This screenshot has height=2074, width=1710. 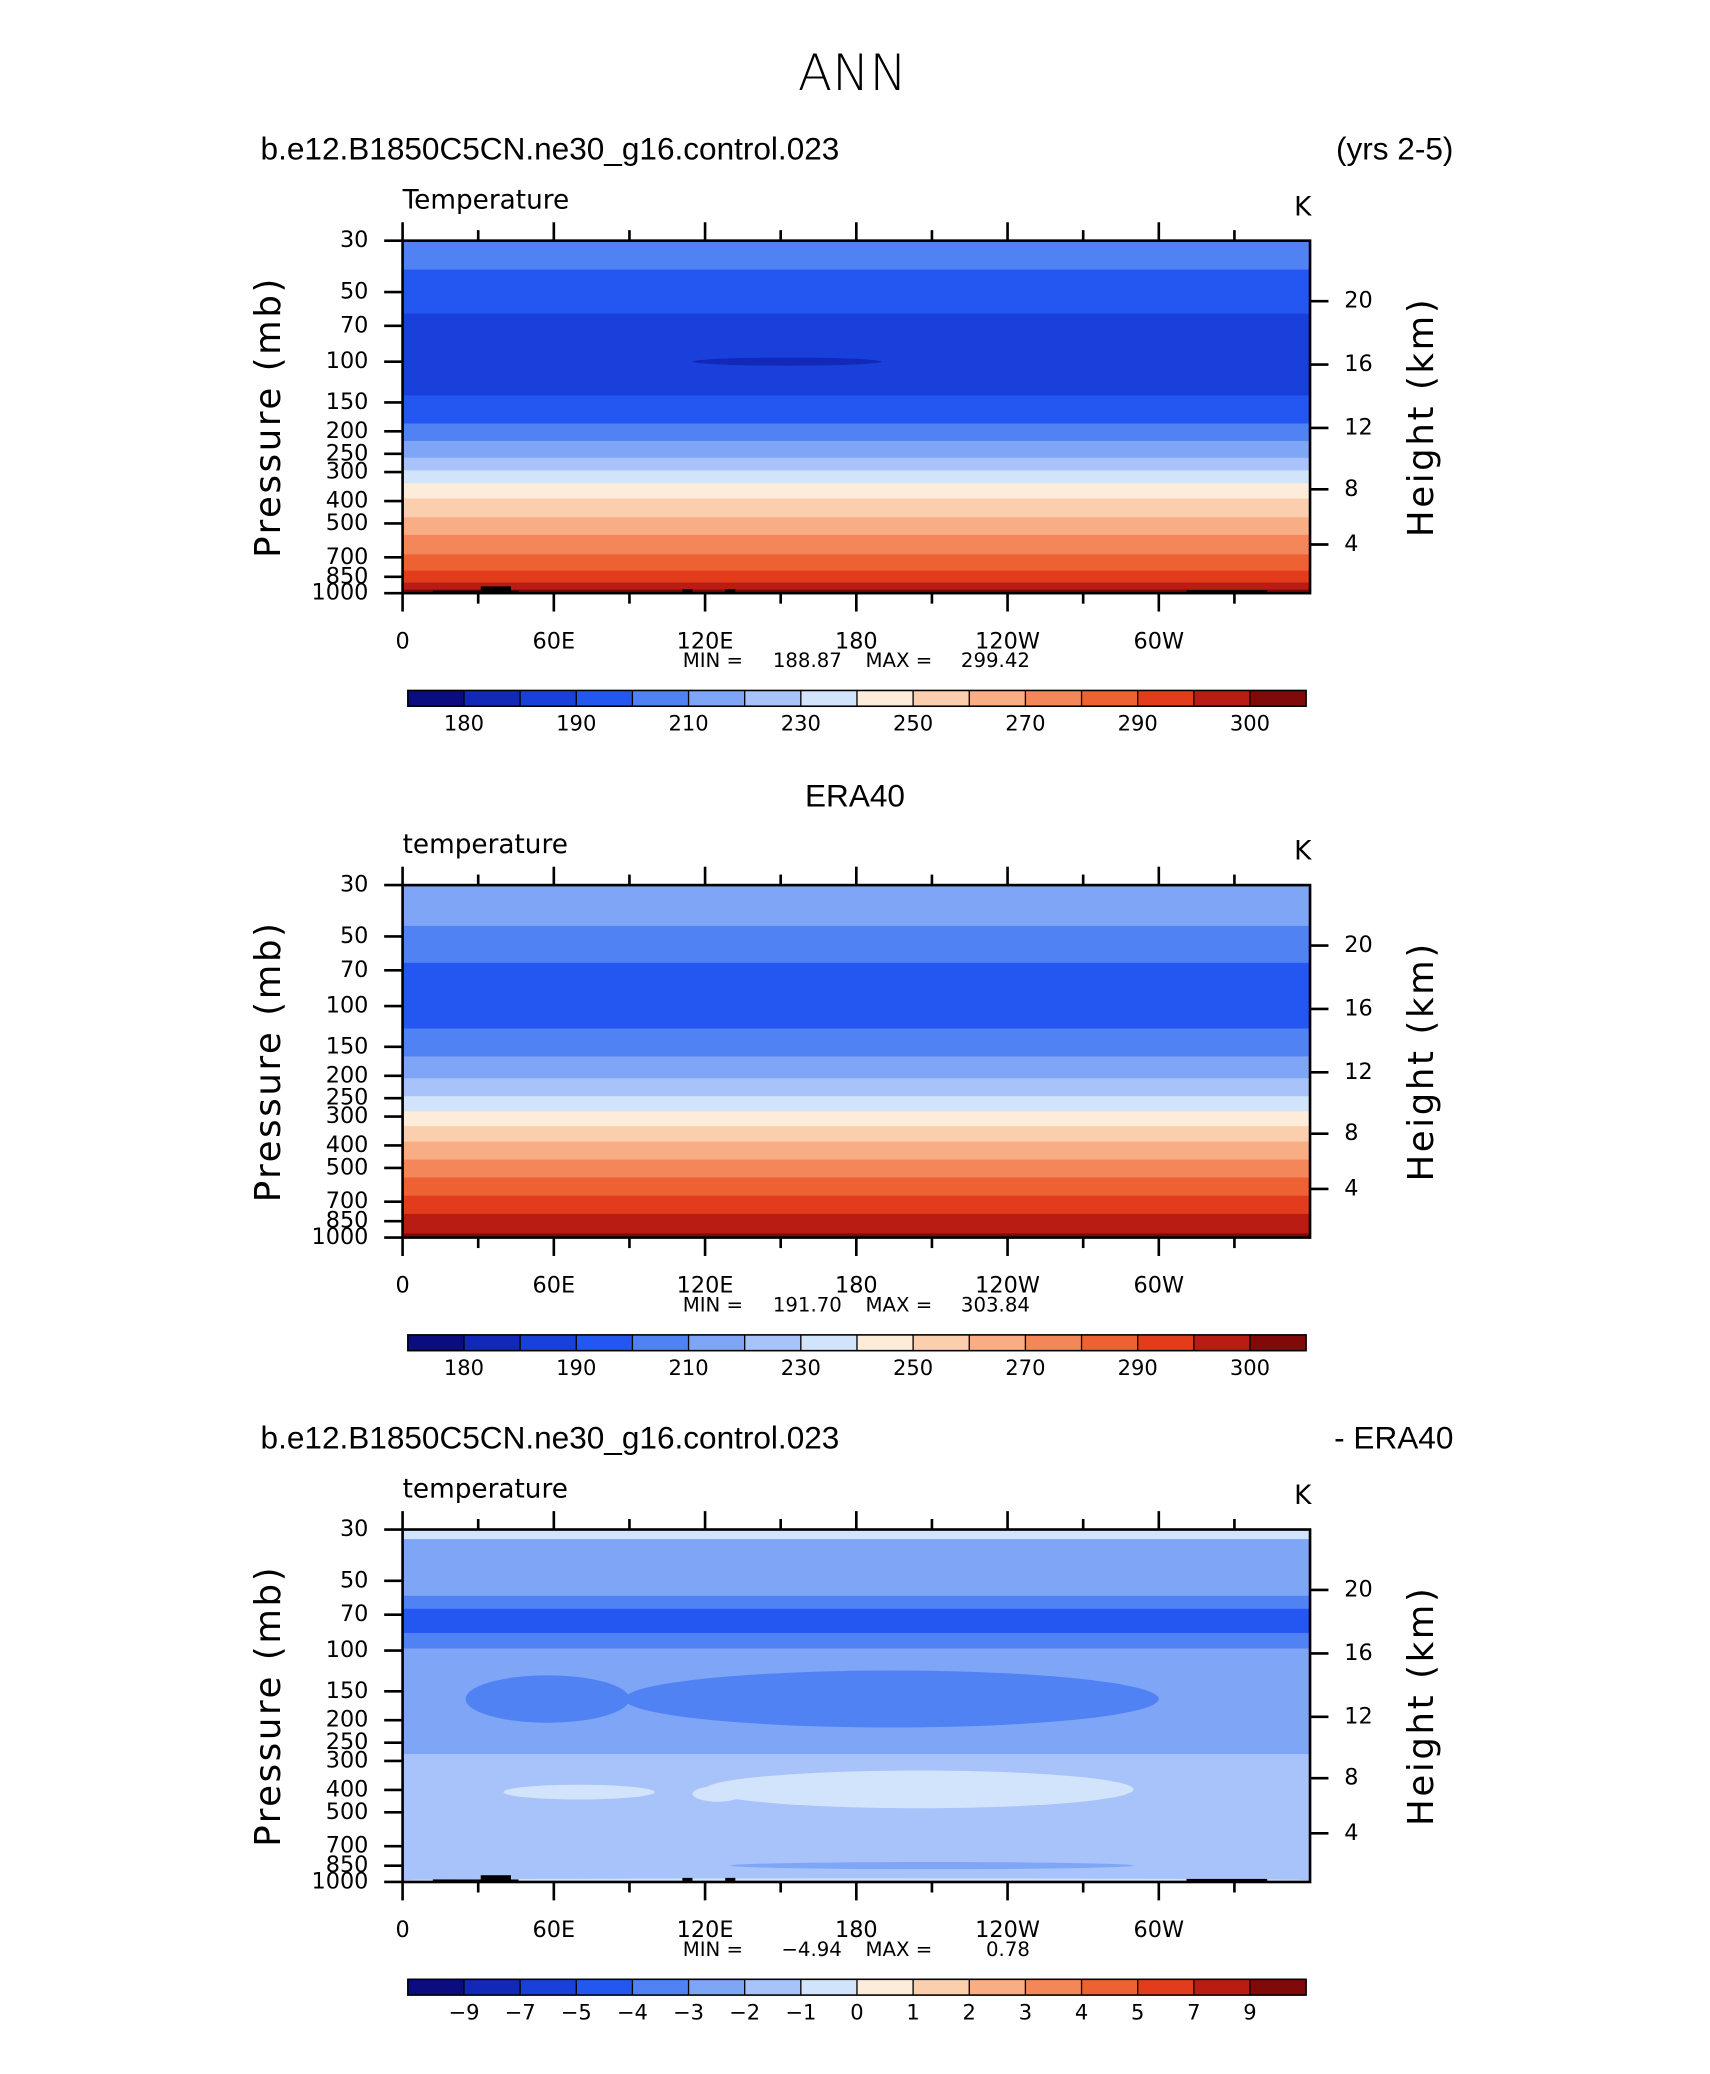 What do you see at coordinates (801, 723) in the screenshot?
I see `colorbar-label: 230` at bounding box center [801, 723].